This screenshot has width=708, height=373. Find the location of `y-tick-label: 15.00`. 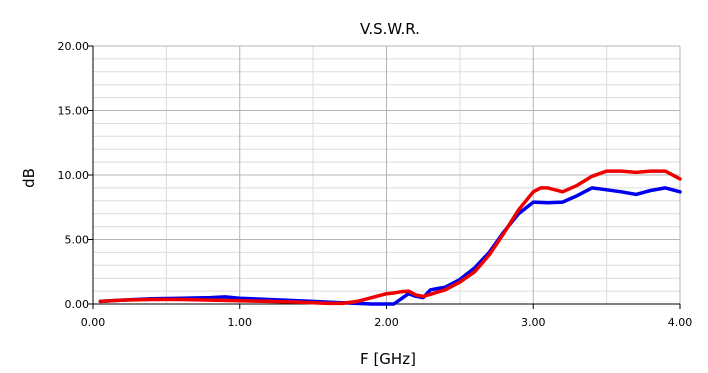

y-tick-label: 15.00 is located at coordinates (74, 111).